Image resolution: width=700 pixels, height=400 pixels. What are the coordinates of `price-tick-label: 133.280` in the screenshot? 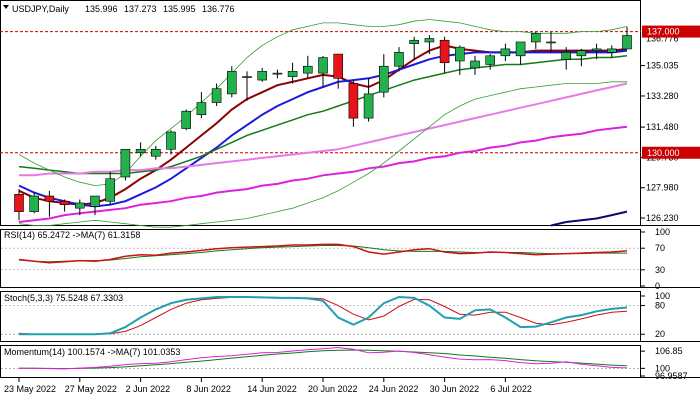 It's located at (662, 96).